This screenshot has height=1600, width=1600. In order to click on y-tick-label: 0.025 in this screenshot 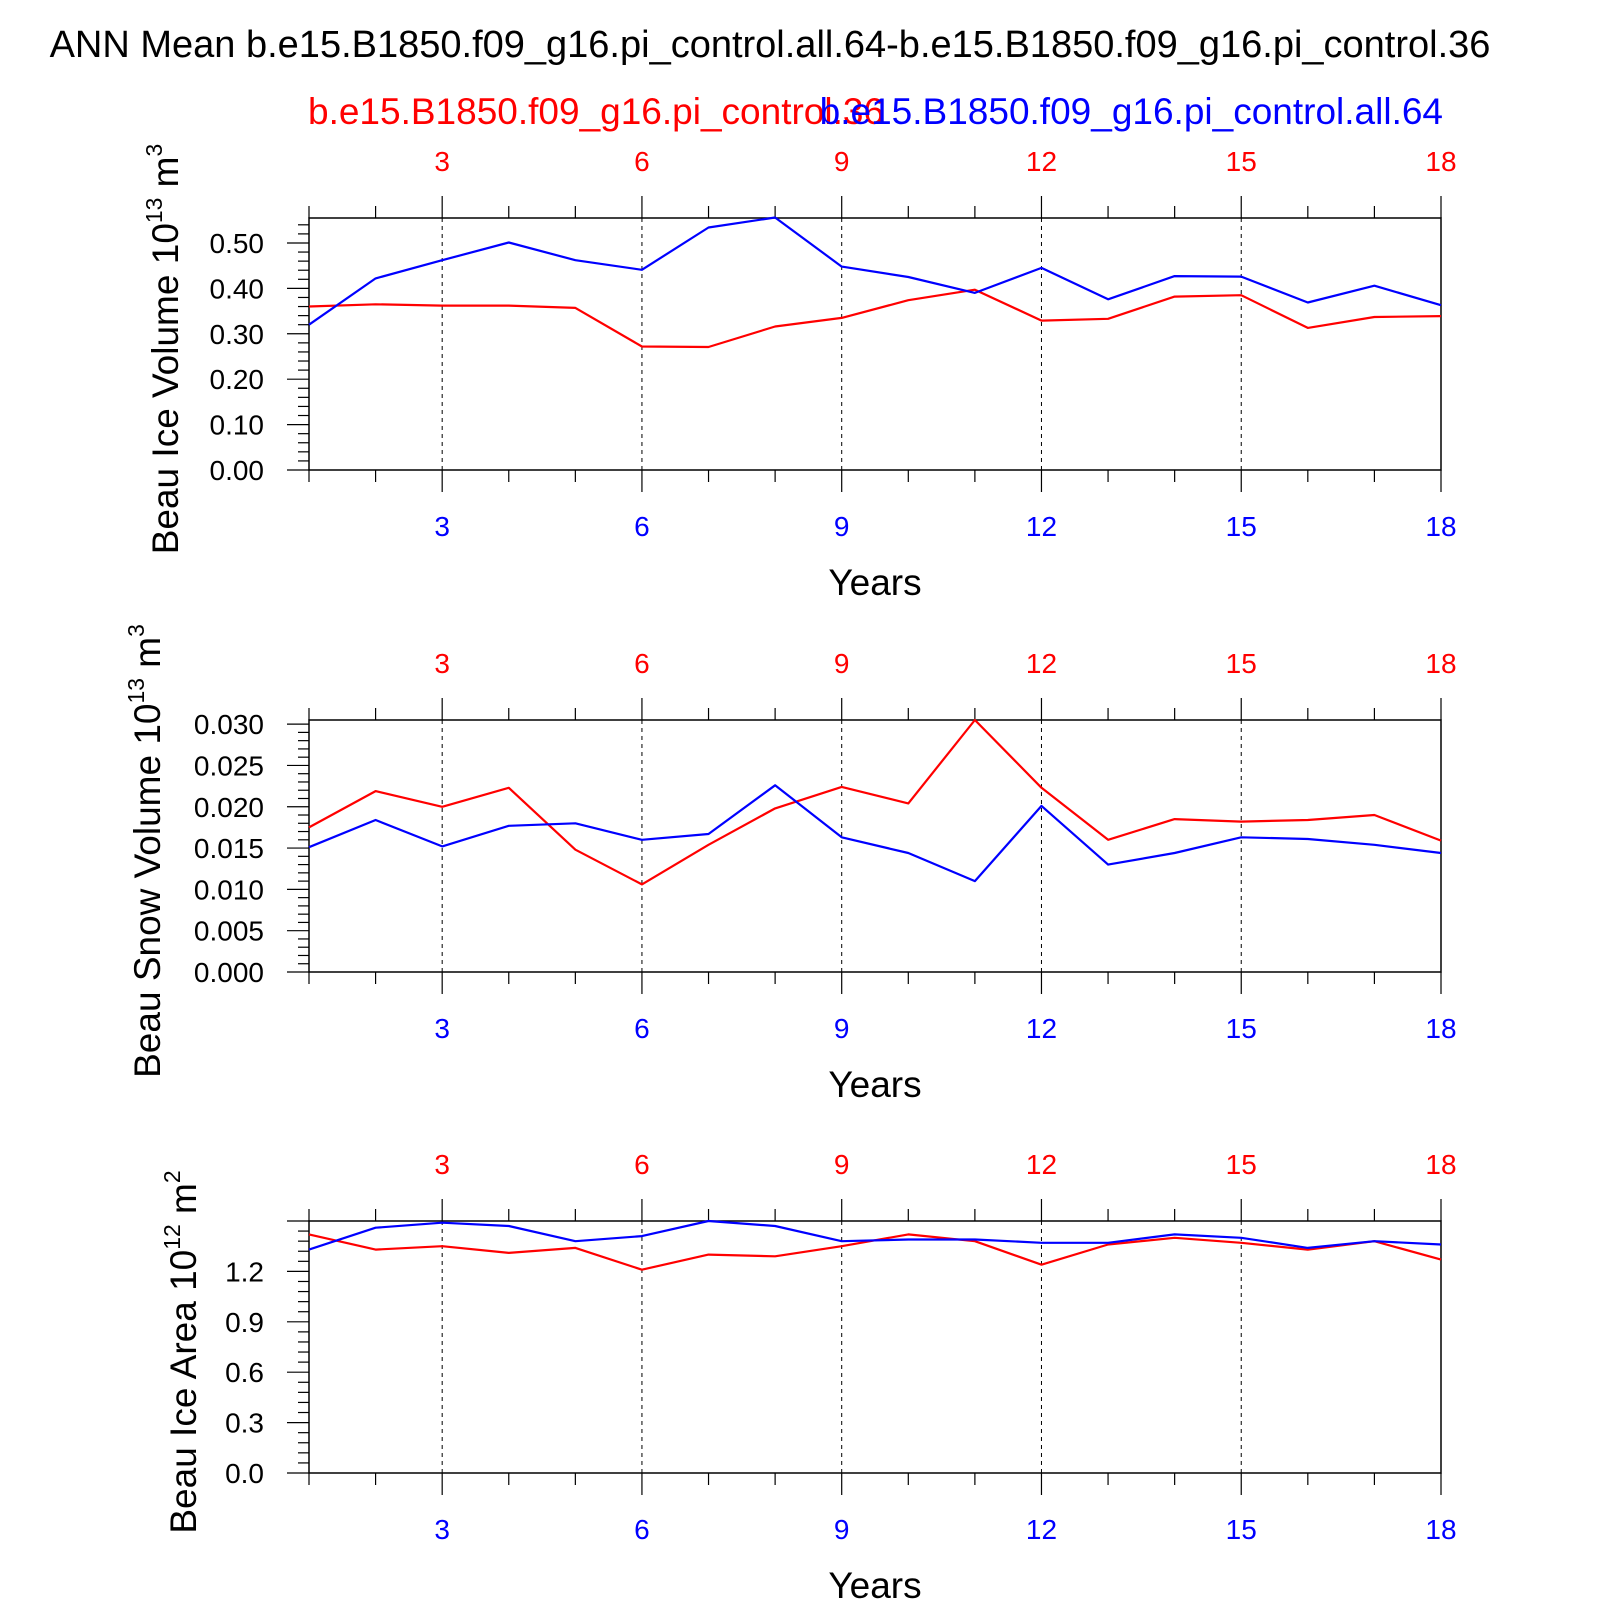, I will do `click(229, 765)`.